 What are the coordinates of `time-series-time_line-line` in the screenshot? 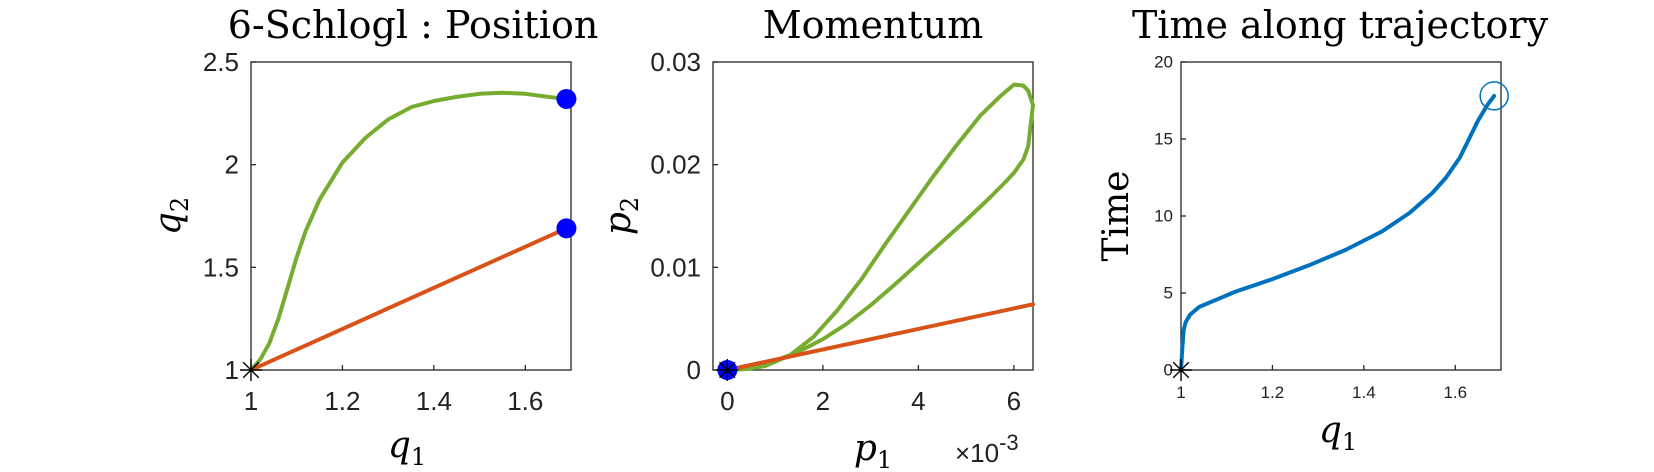 It's located at (1338, 232).